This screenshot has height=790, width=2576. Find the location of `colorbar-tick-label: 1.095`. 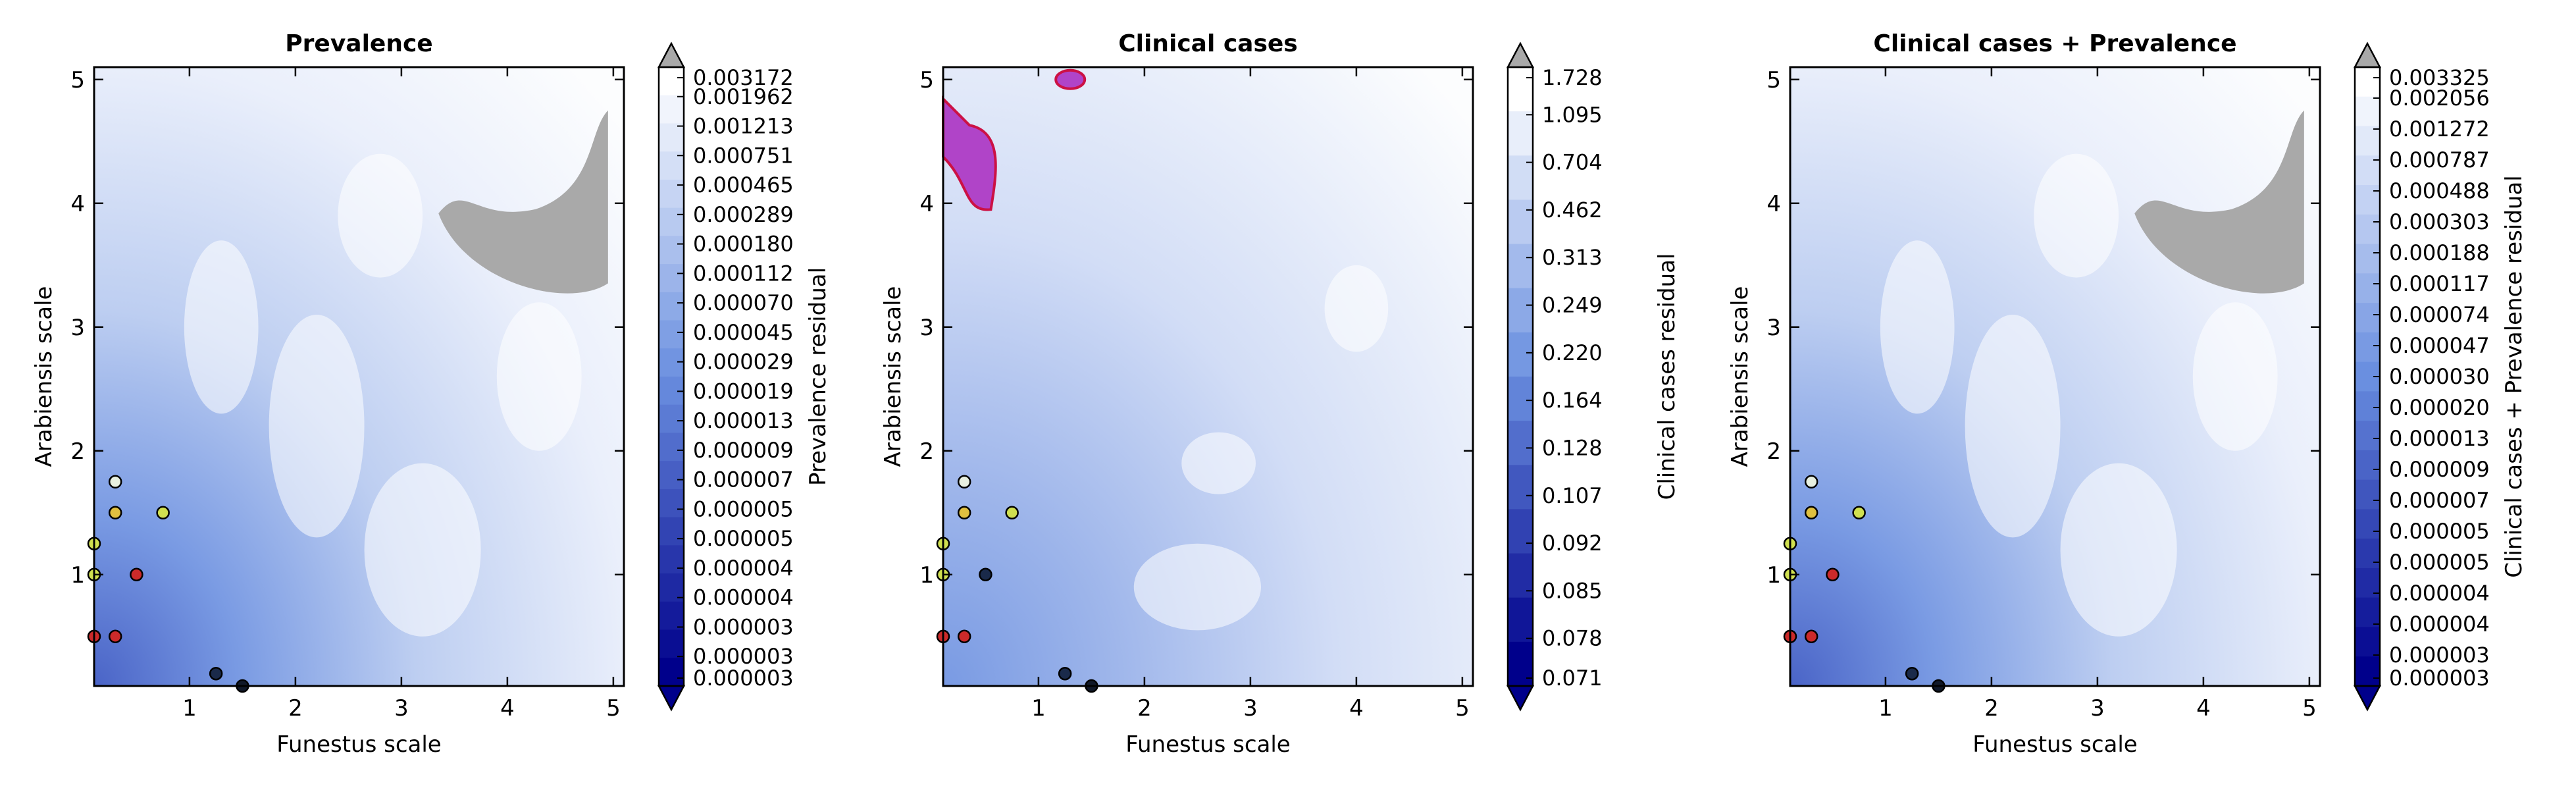

colorbar-tick-label: 1.095 is located at coordinates (1572, 115).